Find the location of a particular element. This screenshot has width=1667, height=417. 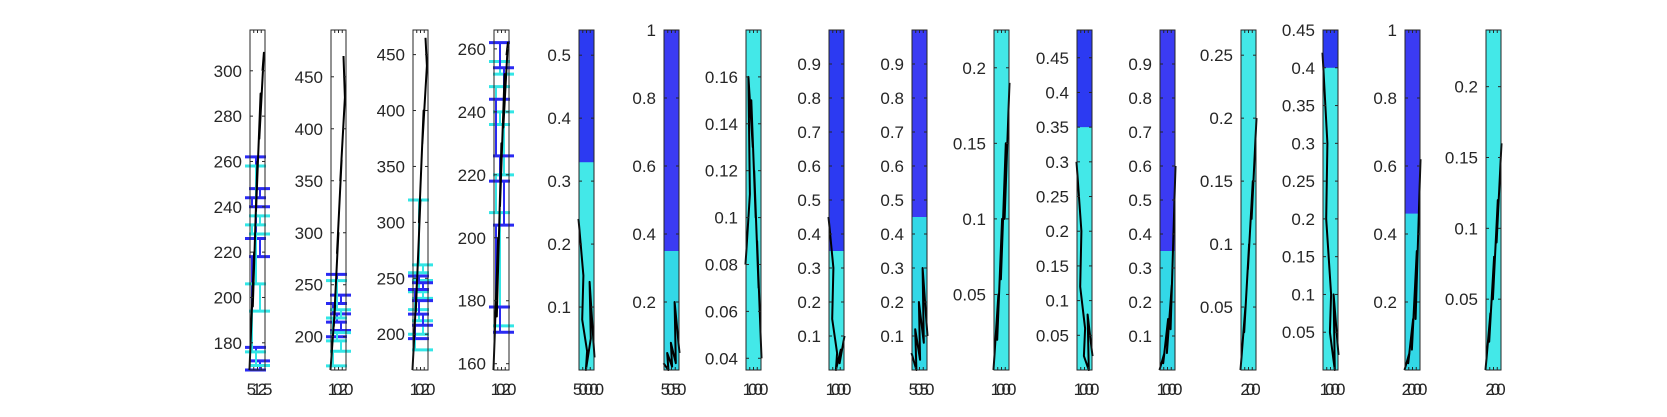

subplot-10: 0.05 0.1 0.15 0.2 1000 is located at coordinates (986, 214).